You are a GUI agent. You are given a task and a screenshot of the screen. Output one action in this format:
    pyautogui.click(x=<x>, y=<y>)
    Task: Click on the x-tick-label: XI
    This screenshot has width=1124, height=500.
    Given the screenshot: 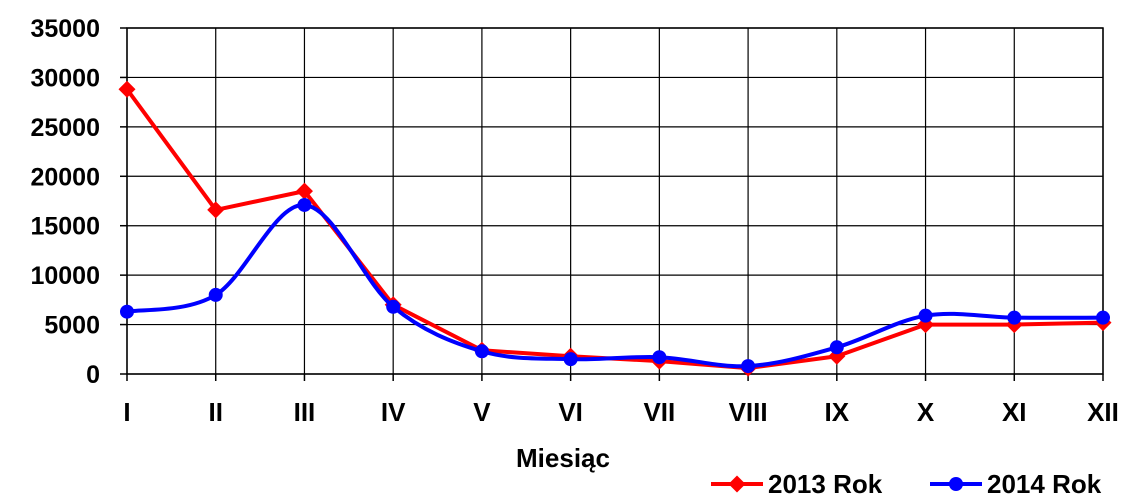 What is the action you would take?
    pyautogui.click(x=1014, y=412)
    